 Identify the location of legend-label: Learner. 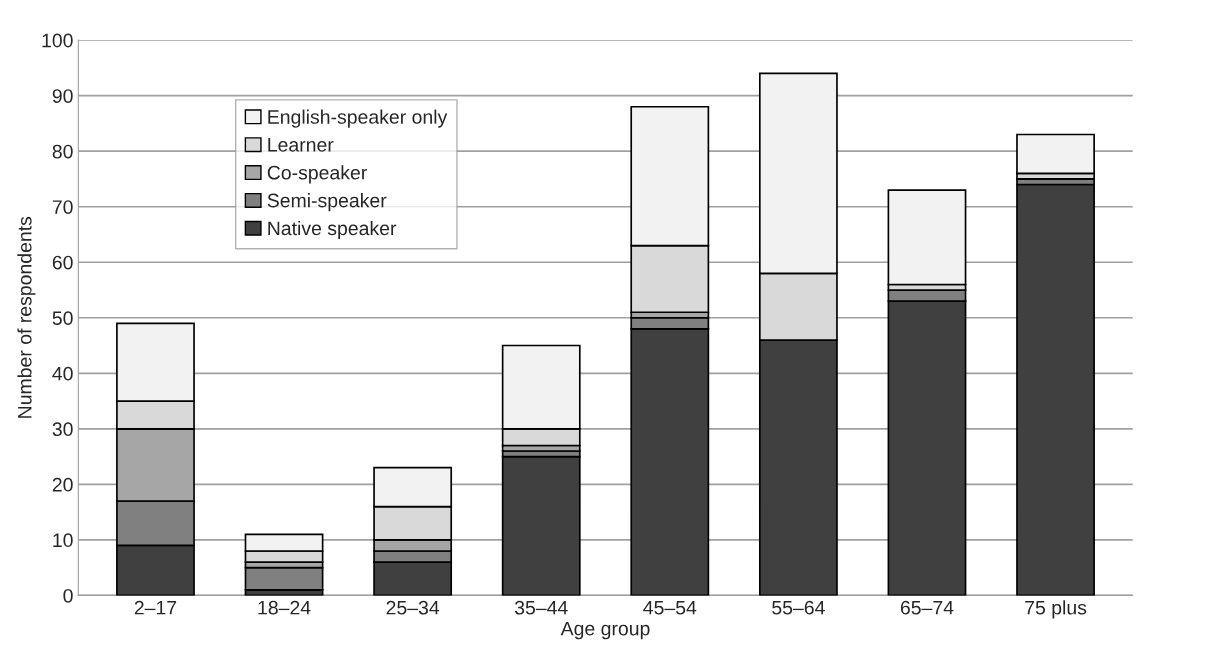
(301, 145).